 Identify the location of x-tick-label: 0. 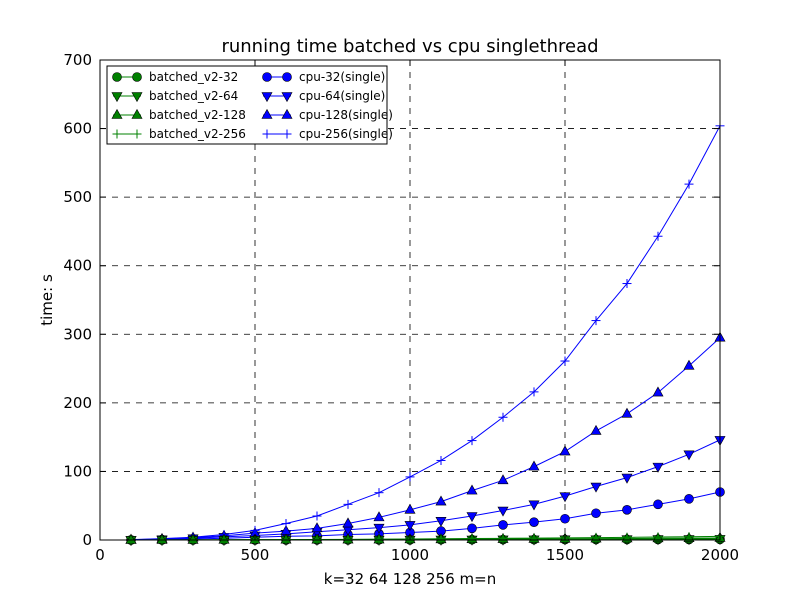
(100, 555).